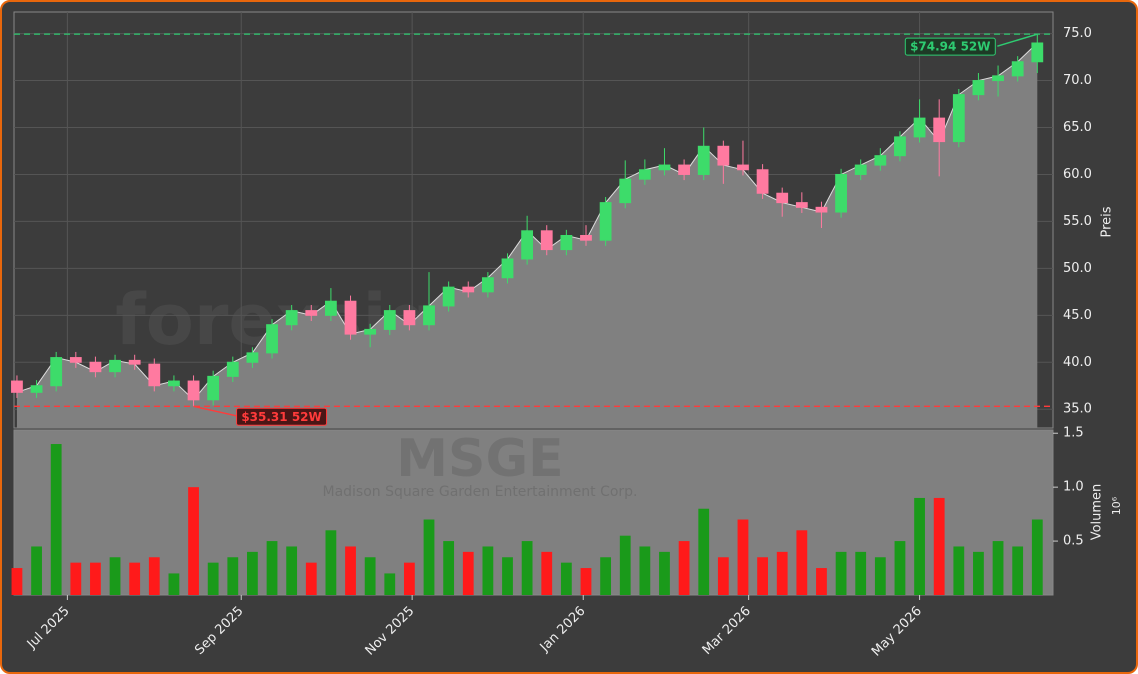 The height and width of the screenshot is (674, 1138). I want to click on ticker-watermark: MSGE, so click(479, 459).